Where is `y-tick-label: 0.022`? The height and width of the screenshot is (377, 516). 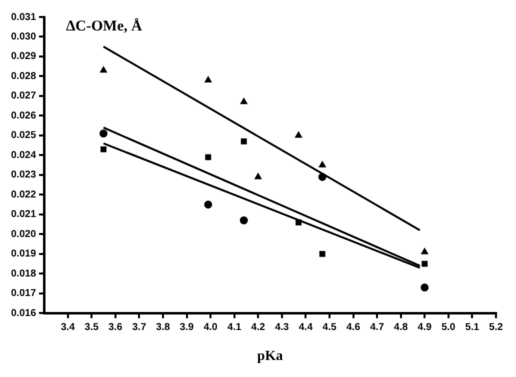 y-tick-label: 0.022 is located at coordinates (23, 194).